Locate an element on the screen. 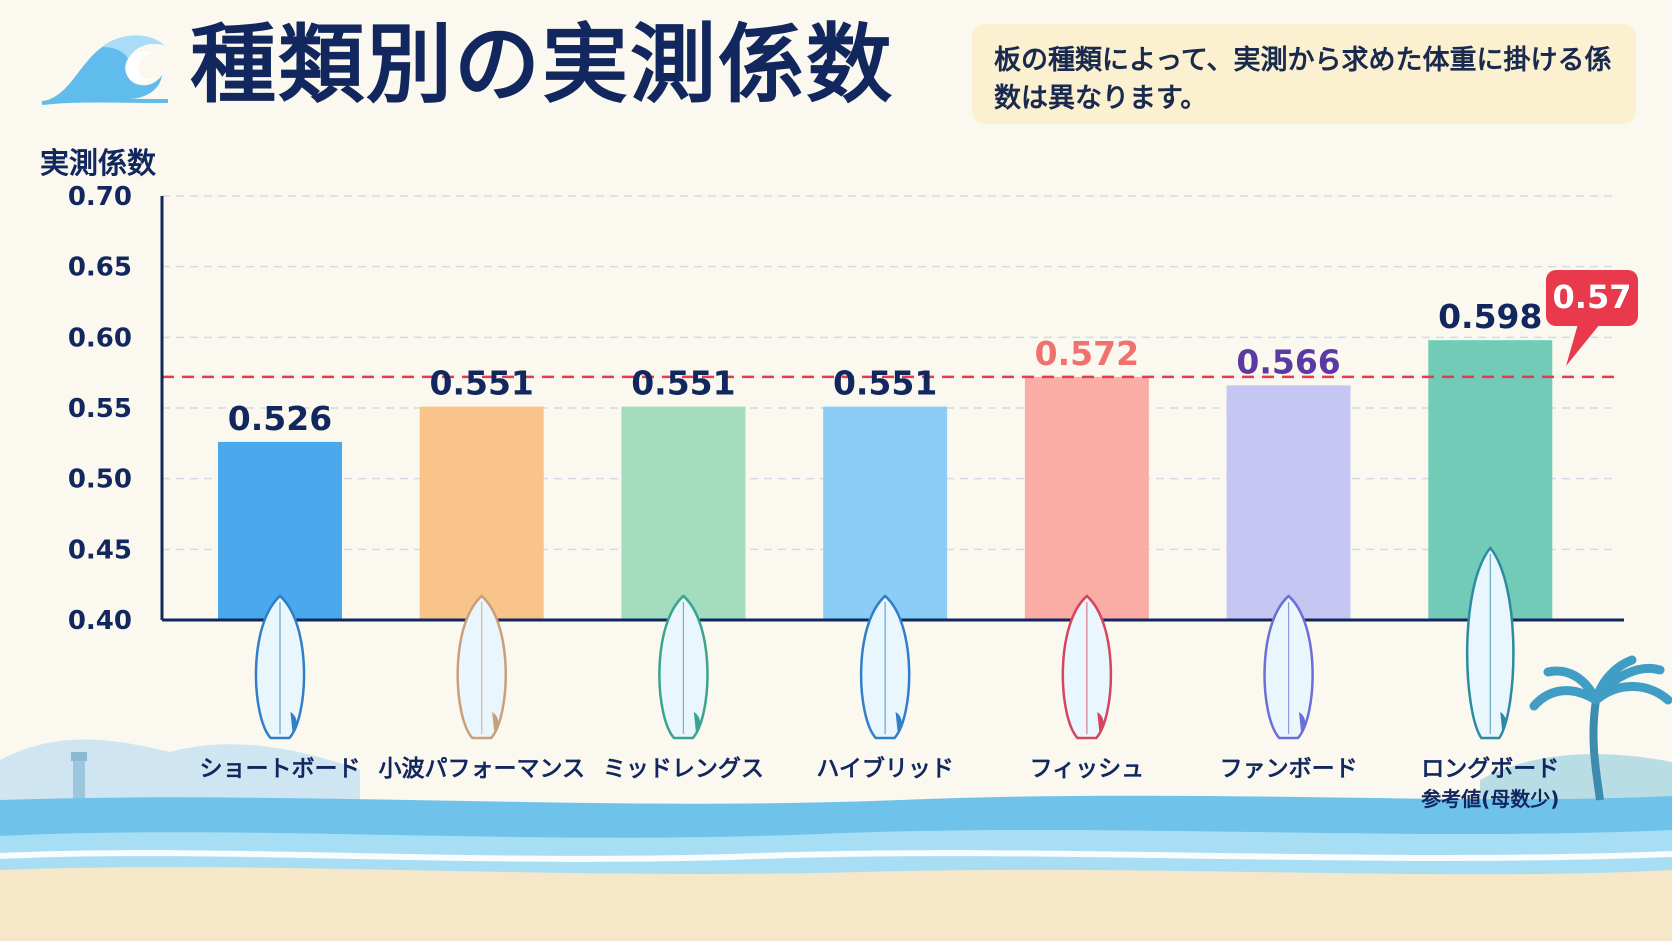 The image size is (1672, 941). value-label: 0.526 is located at coordinates (280, 418).